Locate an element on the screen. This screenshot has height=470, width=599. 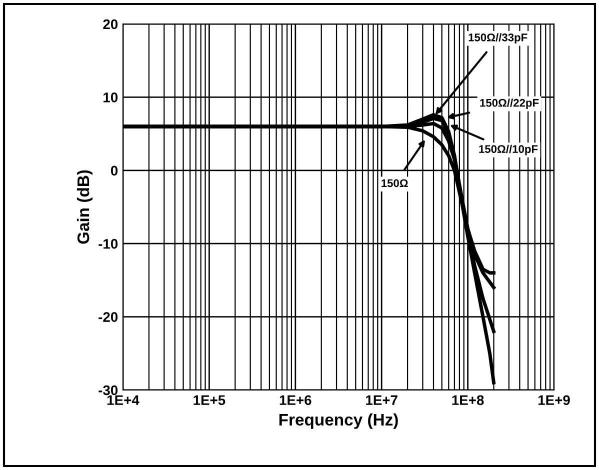
annotation: 150Ω//33pF is located at coordinates (498, 38).